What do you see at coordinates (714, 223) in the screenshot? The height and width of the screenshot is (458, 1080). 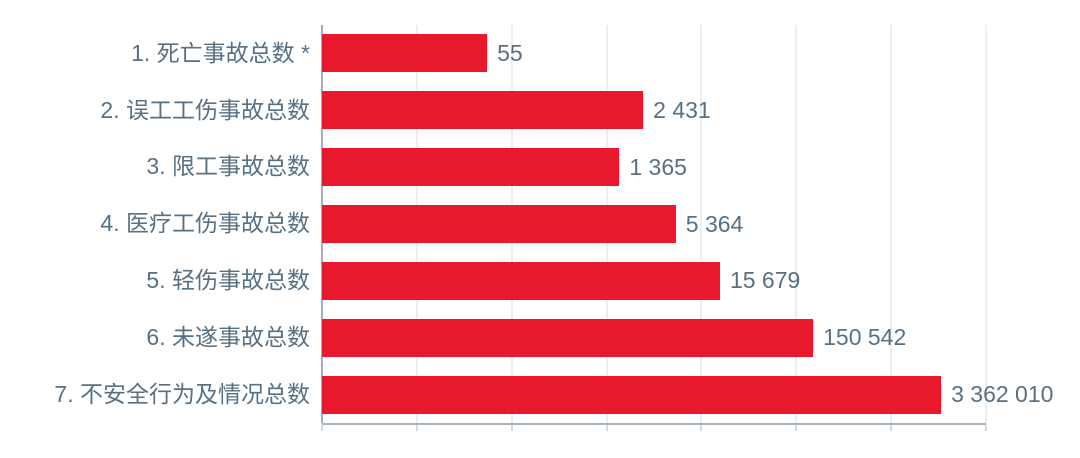 I see `value-label: 5 364` at bounding box center [714, 223].